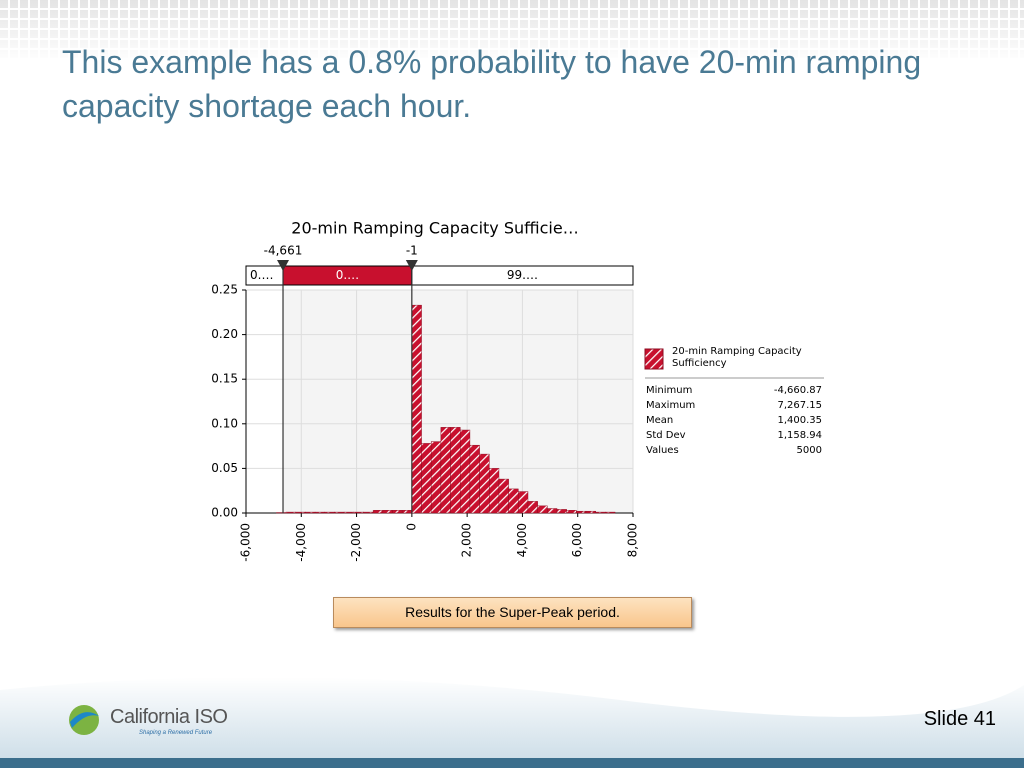  What do you see at coordinates (959, 719) in the screenshot?
I see `slide-number: Slide 41` at bounding box center [959, 719].